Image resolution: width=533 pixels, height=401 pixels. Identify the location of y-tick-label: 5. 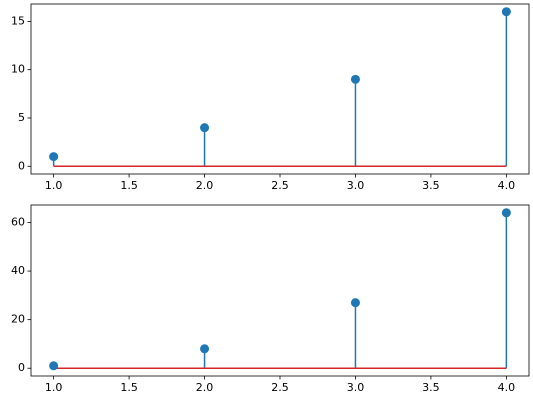
(21, 117).